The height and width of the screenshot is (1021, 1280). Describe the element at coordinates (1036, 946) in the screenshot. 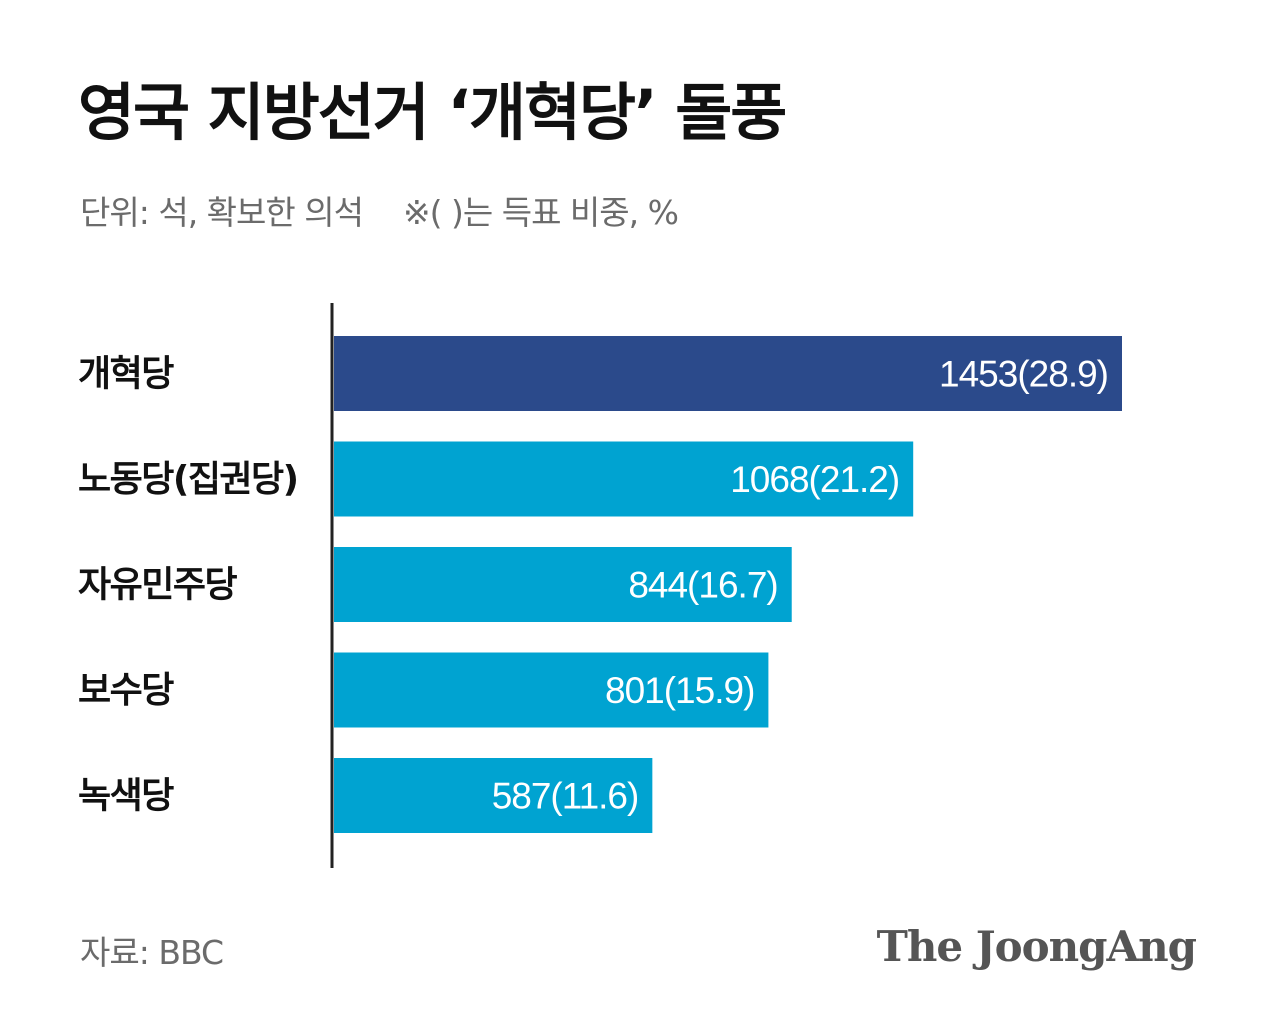

I see `publisher-logo: The JoongAng` at that location.